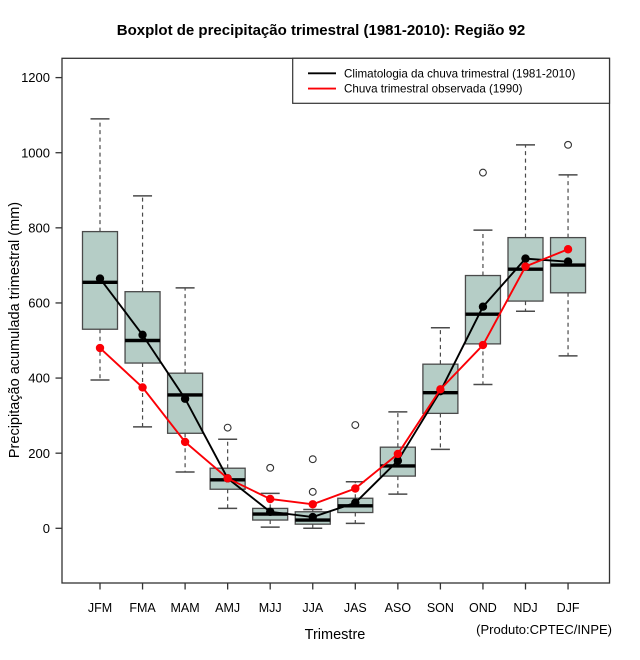 This screenshot has width=640, height=660. Describe the element at coordinates (100, 608) in the screenshot. I see `x-tick-label: JFM` at that location.